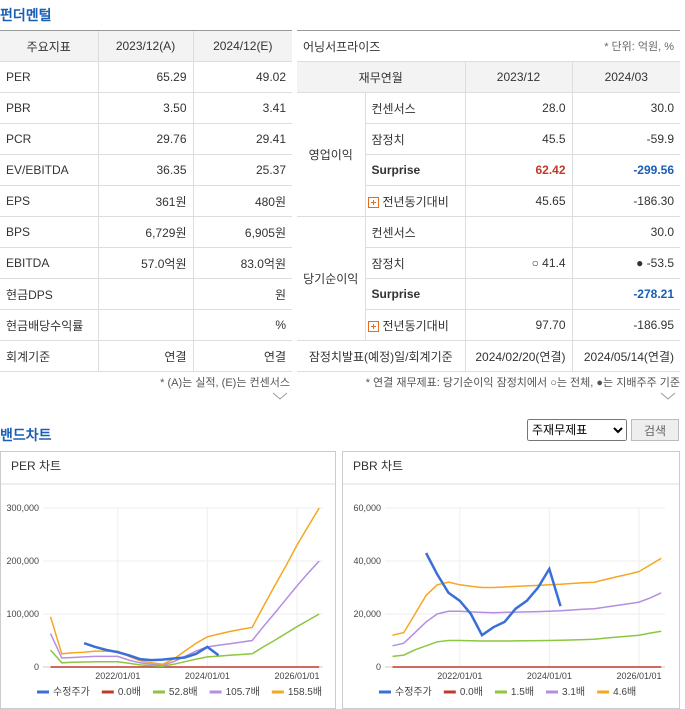 The width and height of the screenshot is (685, 709). Describe the element at coordinates (331, 278) in the screenshot. I see `cell: 당기순이익` at that location.